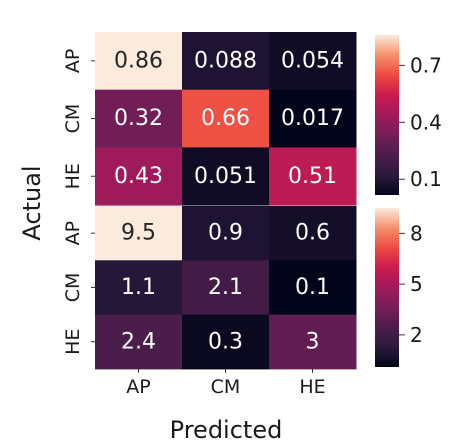 The image size is (470, 445). I want to click on x-tick-label: HE, so click(312, 387).